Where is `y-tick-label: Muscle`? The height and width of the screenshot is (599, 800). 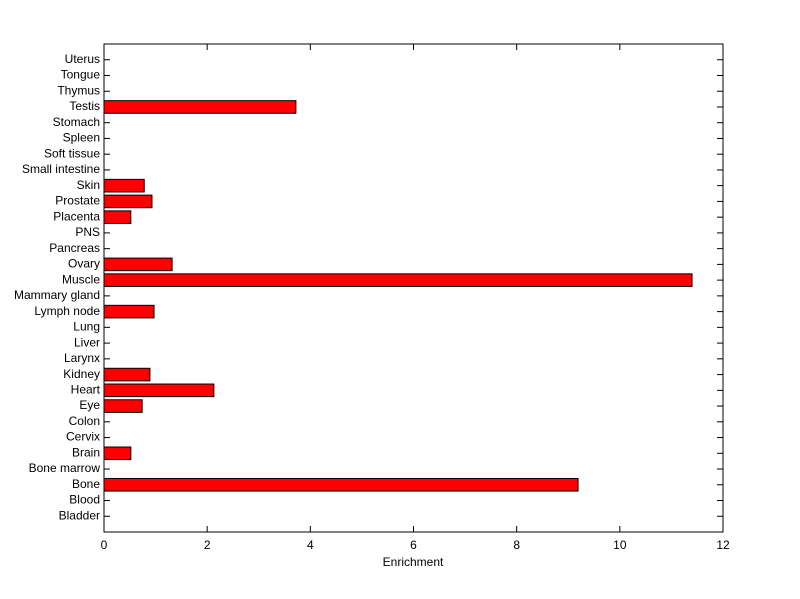
y-tick-label: Muscle is located at coordinates (81, 279).